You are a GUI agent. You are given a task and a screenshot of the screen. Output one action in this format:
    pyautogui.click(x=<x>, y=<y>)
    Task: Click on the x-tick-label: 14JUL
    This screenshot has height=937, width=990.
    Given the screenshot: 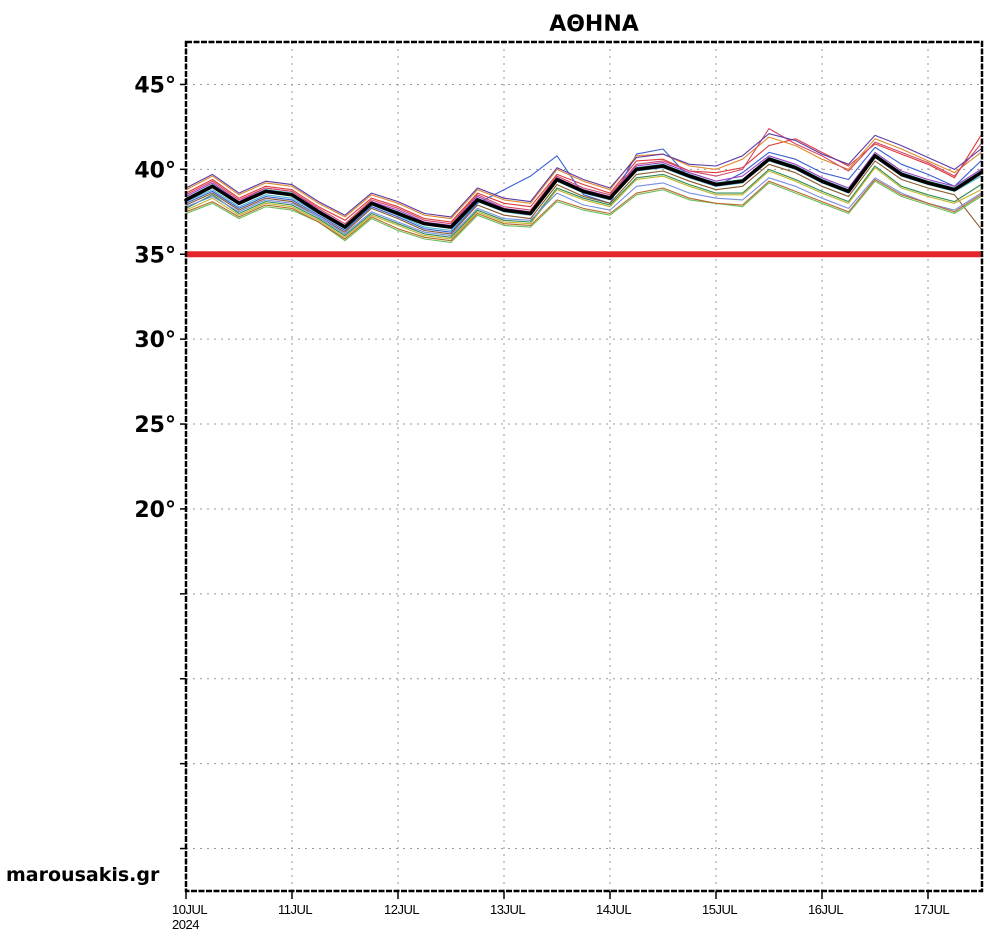 What is the action you would take?
    pyautogui.click(x=613, y=909)
    